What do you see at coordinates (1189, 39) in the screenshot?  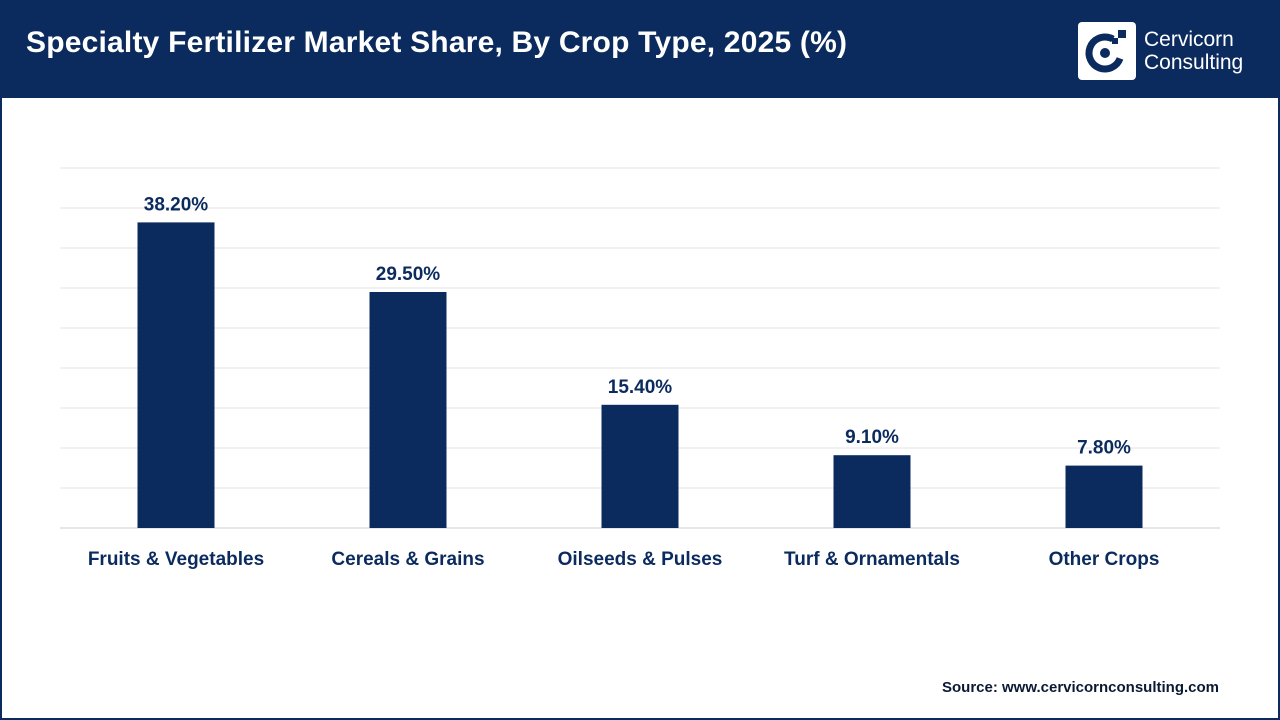 I see `brand-name-line1: Cervicorn` at bounding box center [1189, 39].